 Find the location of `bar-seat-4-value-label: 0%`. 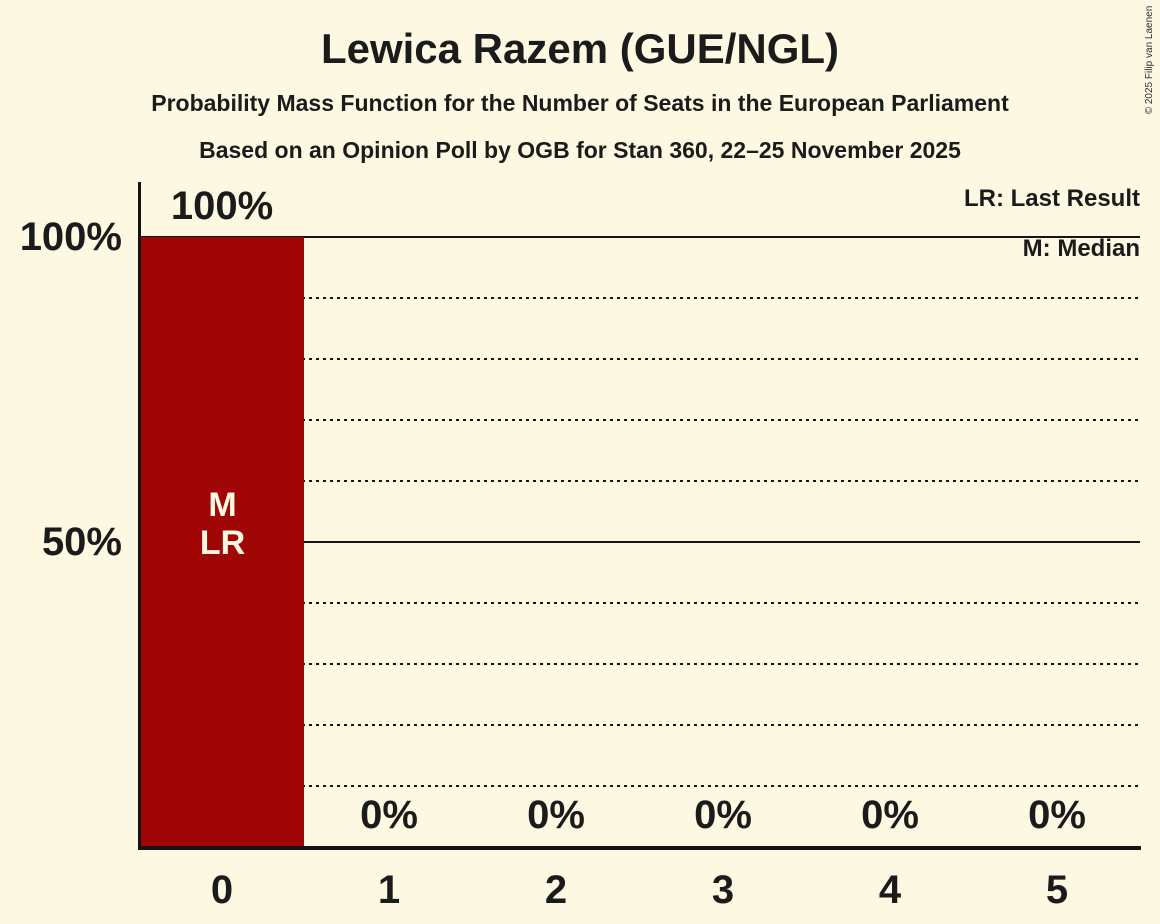

bar-seat-4-value-label: 0% is located at coordinates (890, 815).